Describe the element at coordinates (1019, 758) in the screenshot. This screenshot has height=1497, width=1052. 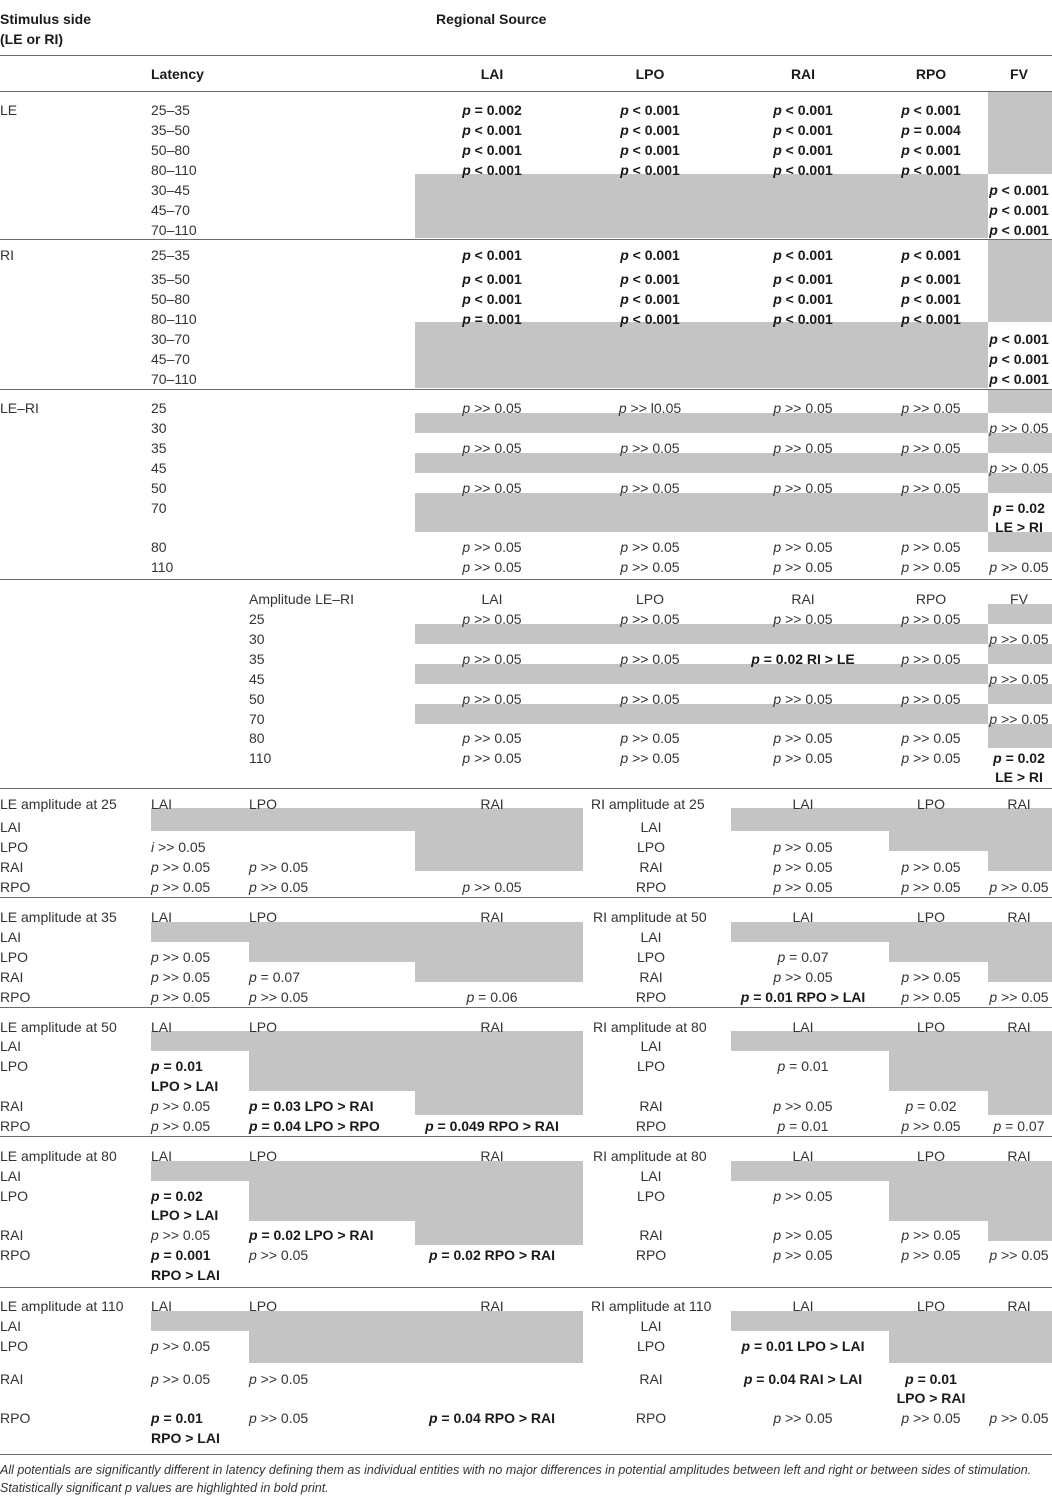
I see `p-value-cell: p = 0.02` at that location.